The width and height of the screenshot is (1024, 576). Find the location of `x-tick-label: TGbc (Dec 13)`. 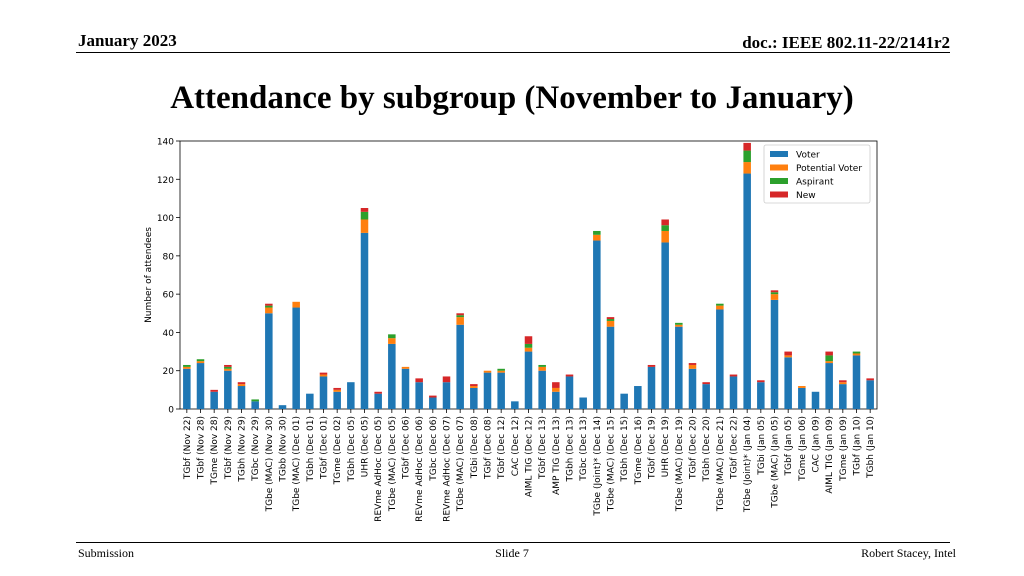

x-tick-label: TGbc (Dec 13) is located at coordinates (584, 449).